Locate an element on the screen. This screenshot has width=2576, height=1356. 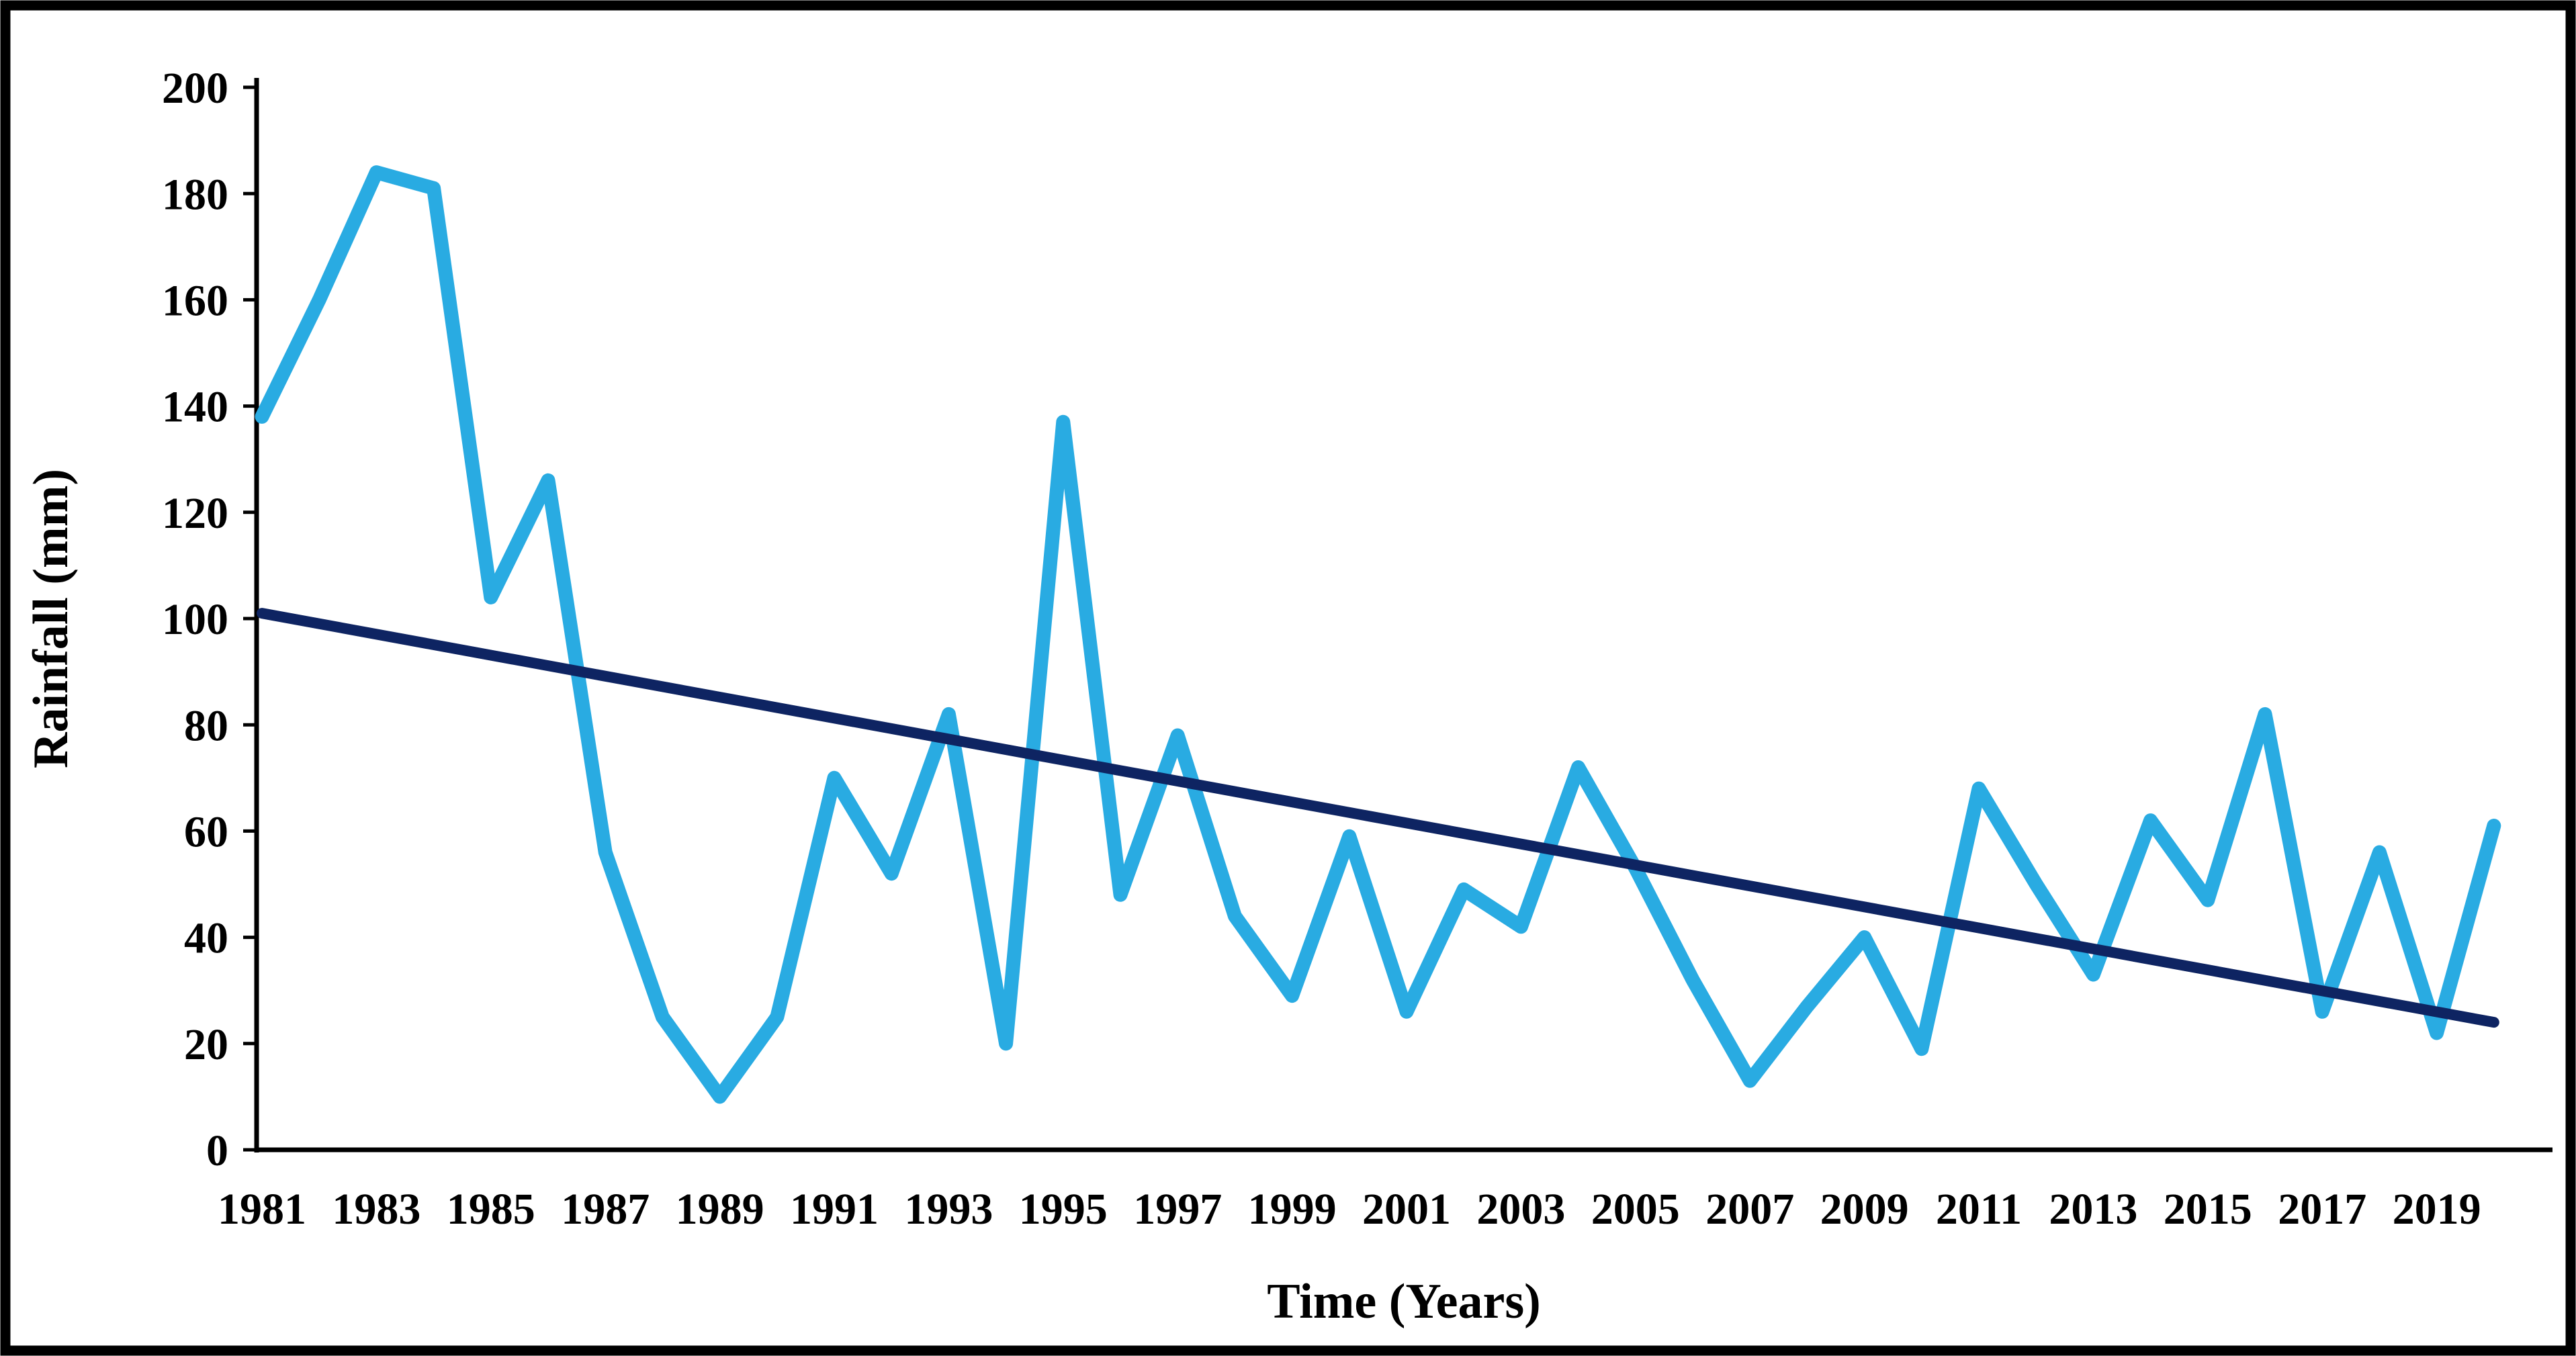
y-tick-label: 80 is located at coordinates (206, 725).